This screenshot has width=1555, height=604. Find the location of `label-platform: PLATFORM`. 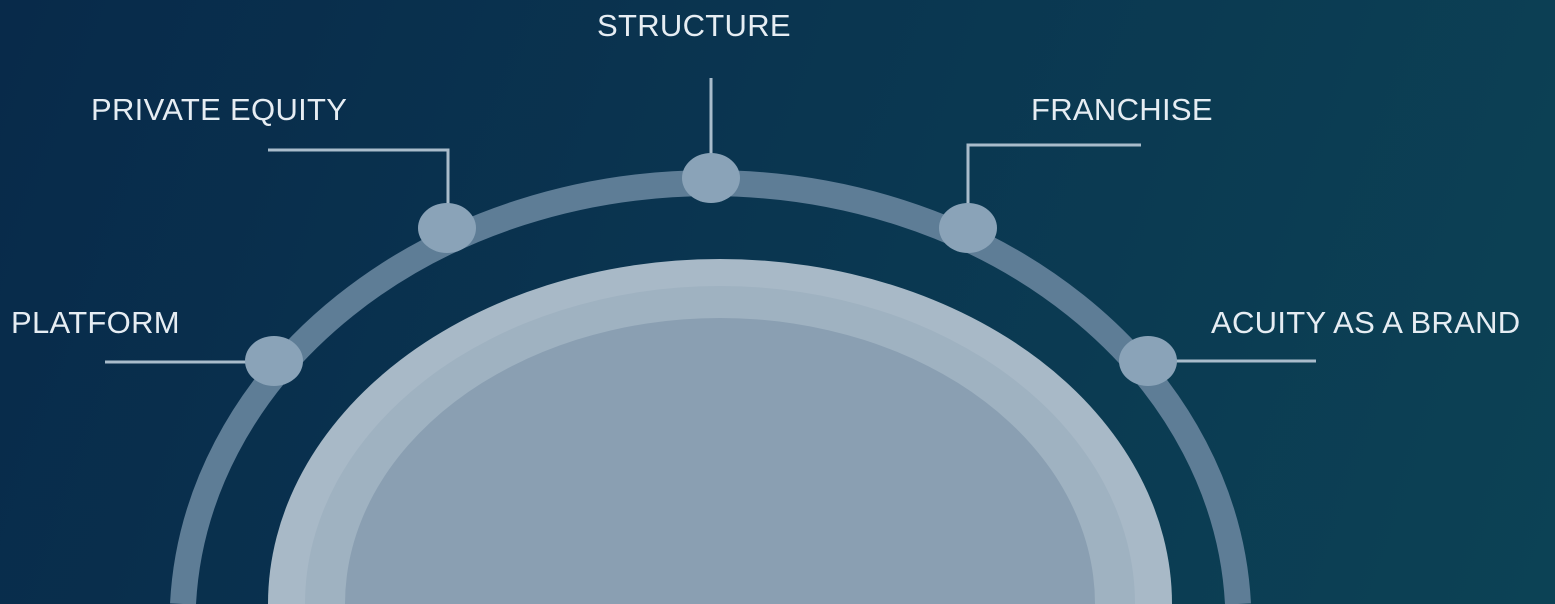

label-platform: PLATFORM is located at coordinates (95, 322).